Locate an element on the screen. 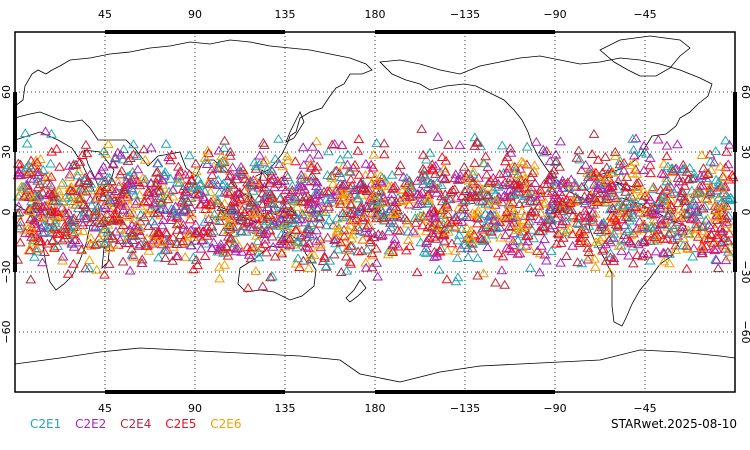 Image resolution: width=750 pixels, height=450 pixels. lat-tick-label: −60 is located at coordinates (744, 331).